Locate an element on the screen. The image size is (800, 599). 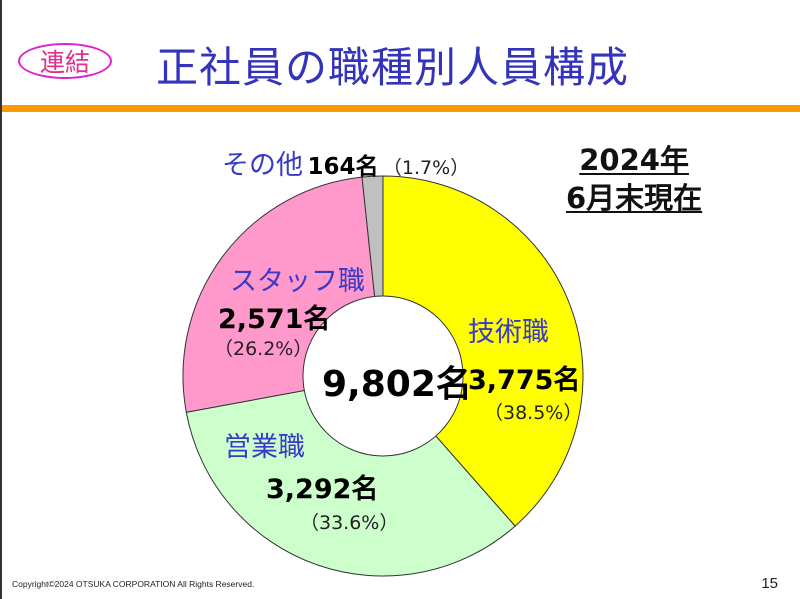
label-staff-count: 2,571名 is located at coordinates (274, 319).